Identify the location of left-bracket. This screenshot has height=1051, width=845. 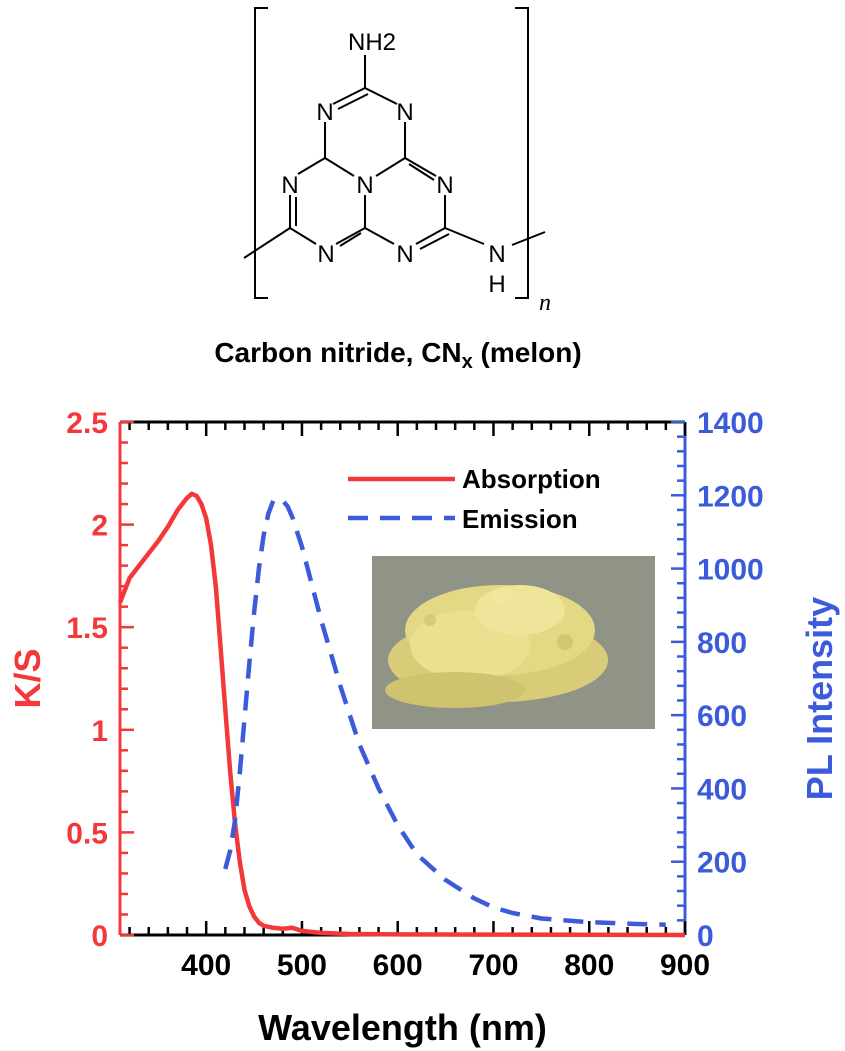
(261, 153).